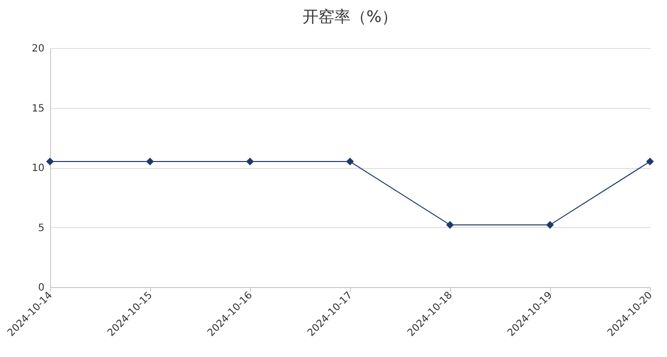 This screenshot has height=357, width=667. Describe the element at coordinates (38, 108) in the screenshot. I see `y-tick-label: 15` at that location.